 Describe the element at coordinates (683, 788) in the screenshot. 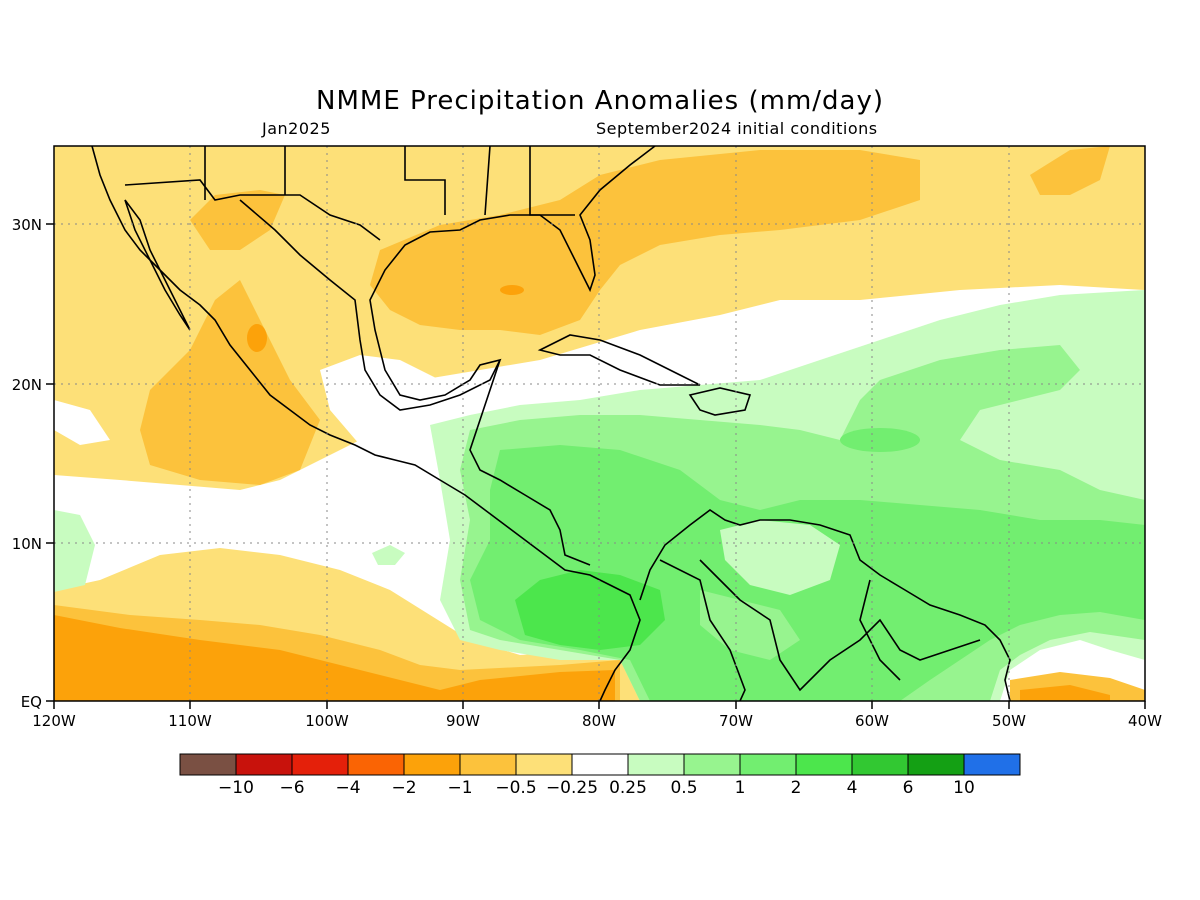

I see `colorbar-label: 0.5` at that location.